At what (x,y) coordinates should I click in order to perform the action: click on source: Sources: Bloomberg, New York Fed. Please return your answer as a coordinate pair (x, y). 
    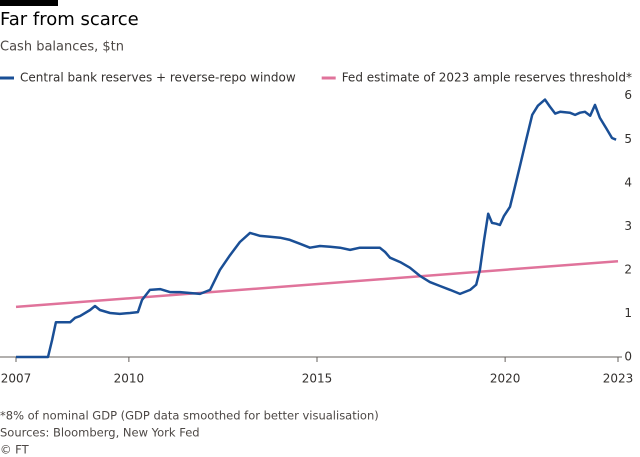
    Looking at the image, I should click on (100, 433).